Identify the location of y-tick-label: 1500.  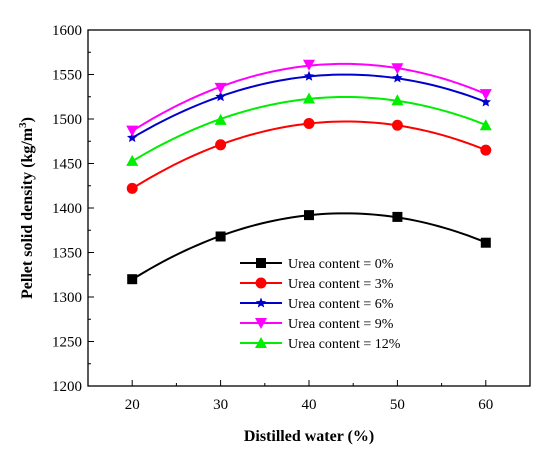
(67, 120).